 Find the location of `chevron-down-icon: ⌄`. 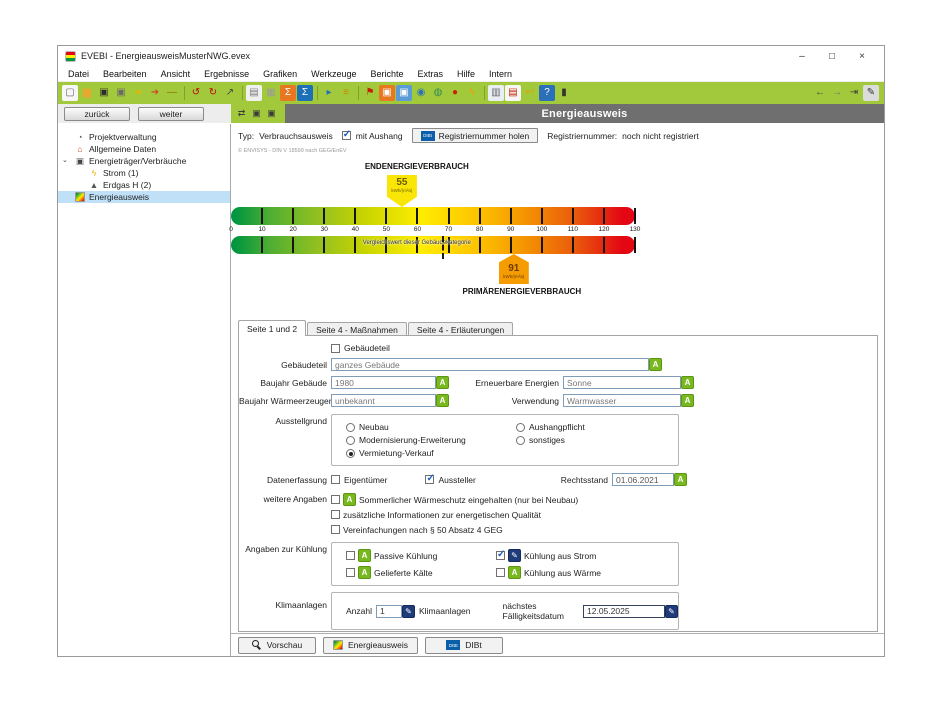

chevron-down-icon: ⌄ is located at coordinates (65, 160).